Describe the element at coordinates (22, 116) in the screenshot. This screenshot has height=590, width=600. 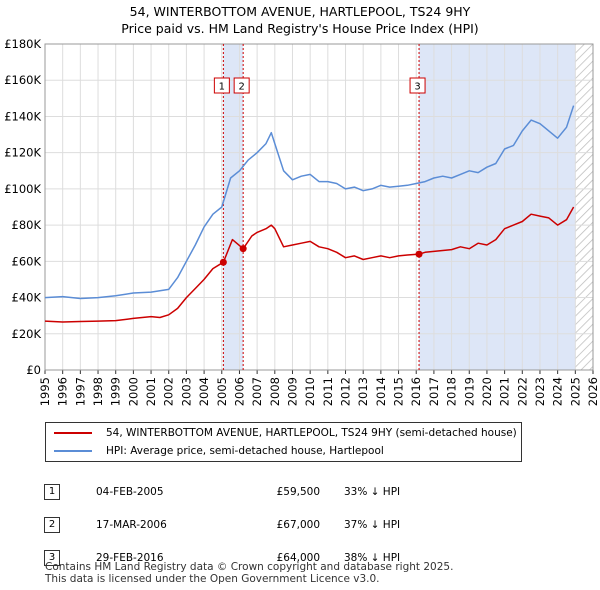
I see `y-tick-label: £140K` at that location.